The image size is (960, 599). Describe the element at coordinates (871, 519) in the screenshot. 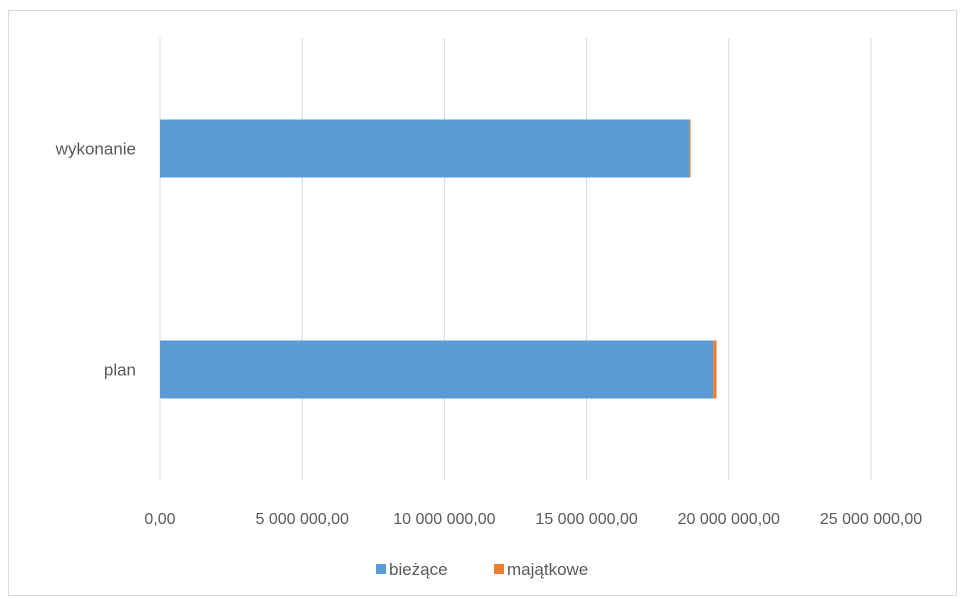

I see `x-tick-label-5: 25 000 000,00` at that location.